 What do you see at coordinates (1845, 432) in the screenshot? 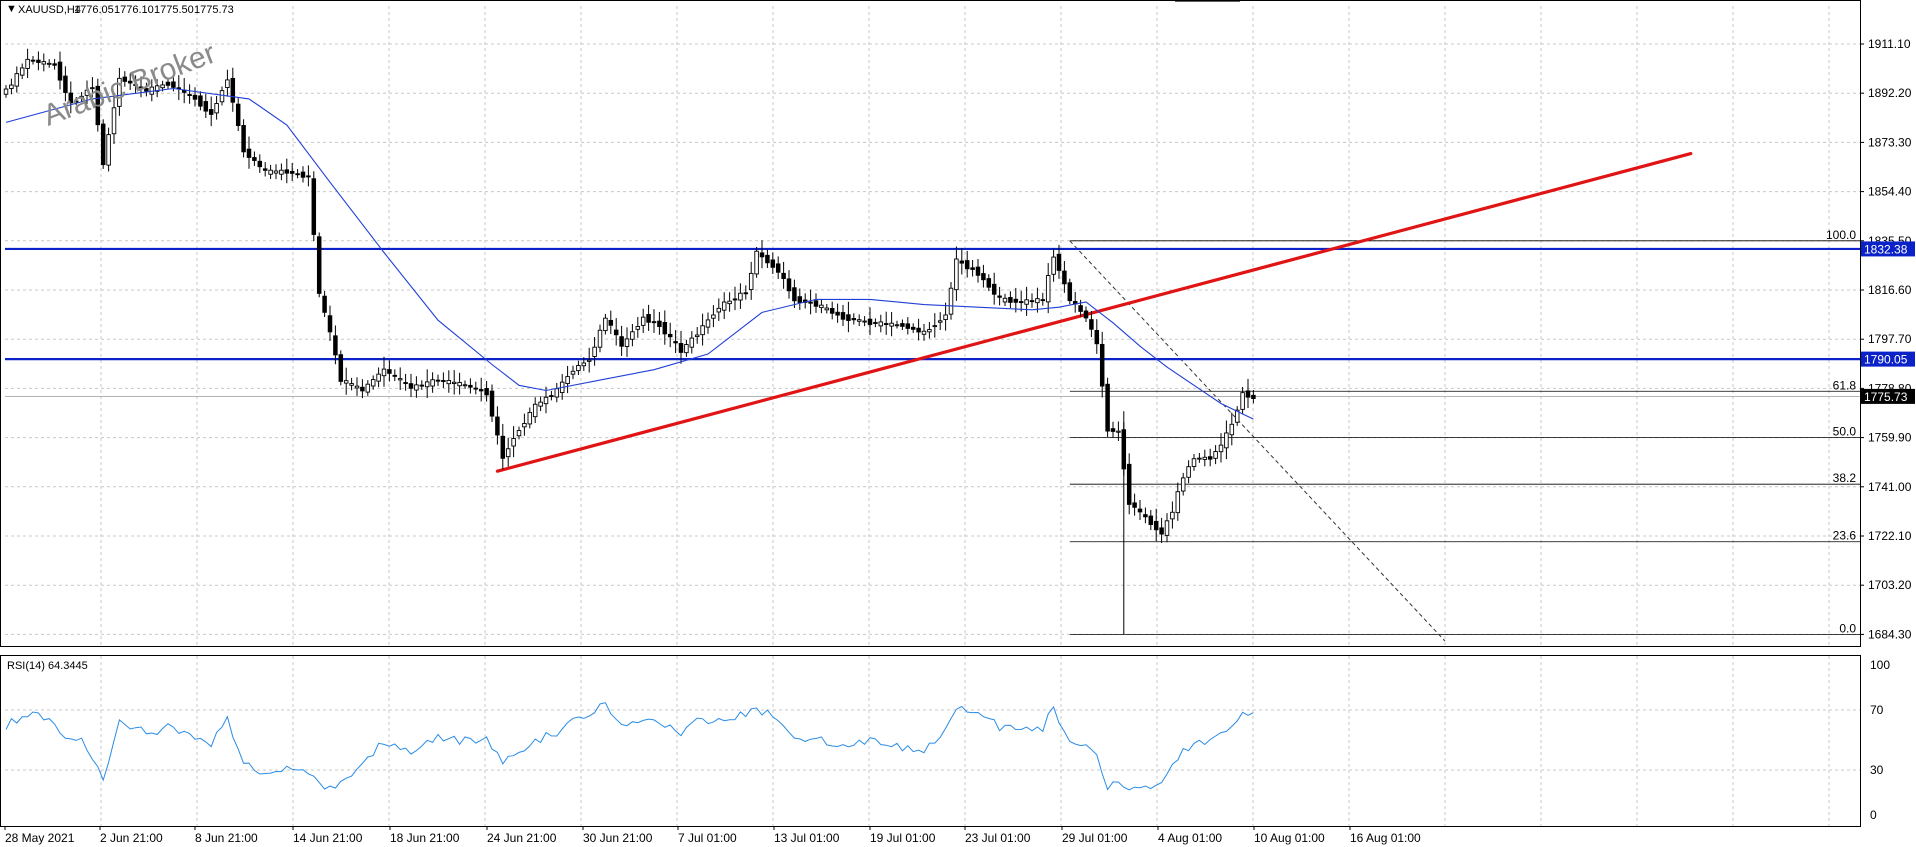
I see `fib-level-label: 50.0` at bounding box center [1845, 432].